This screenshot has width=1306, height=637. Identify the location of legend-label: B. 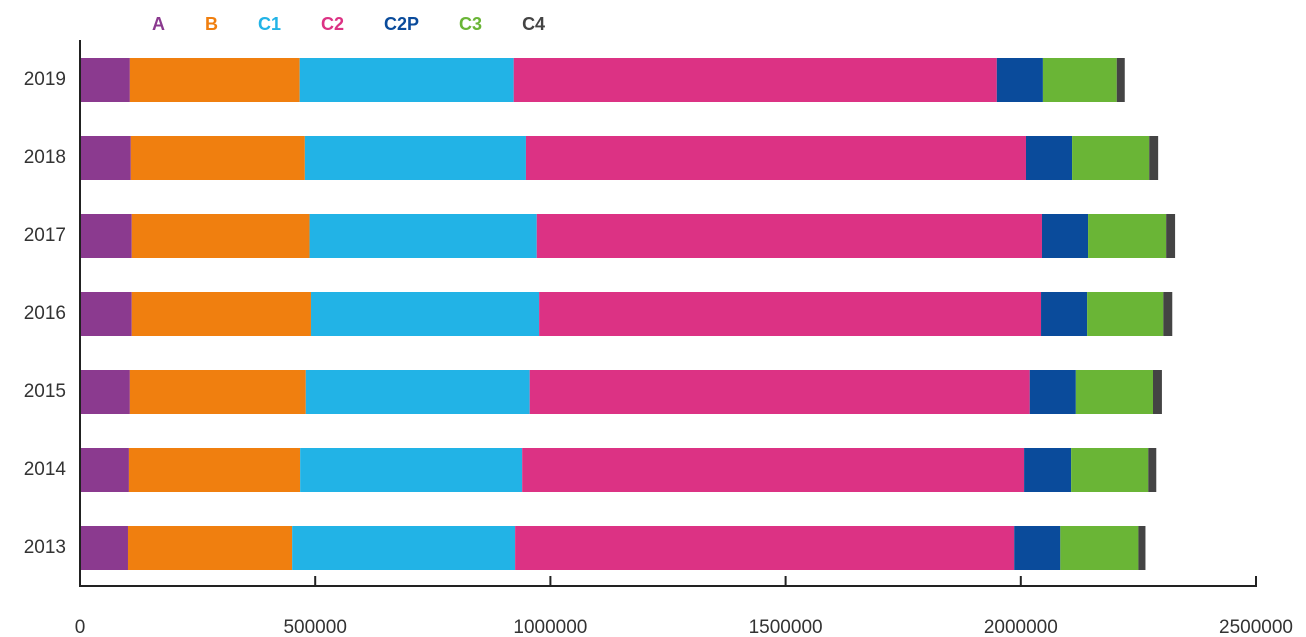
(211, 24).